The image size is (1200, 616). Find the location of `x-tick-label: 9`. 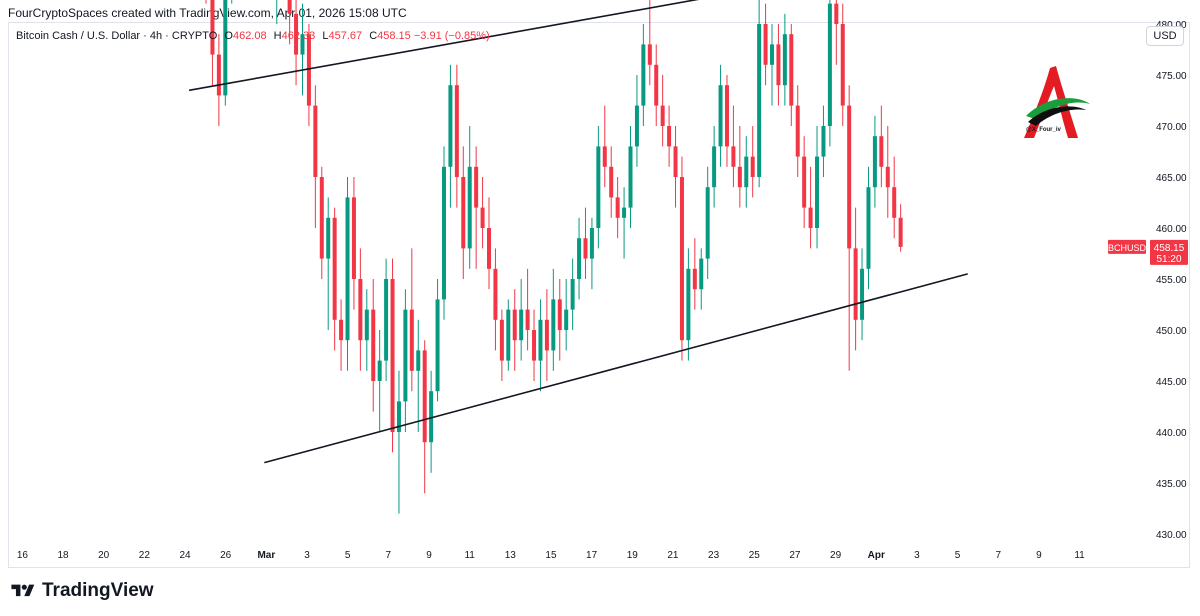

x-tick-label: 9 is located at coordinates (1039, 555).